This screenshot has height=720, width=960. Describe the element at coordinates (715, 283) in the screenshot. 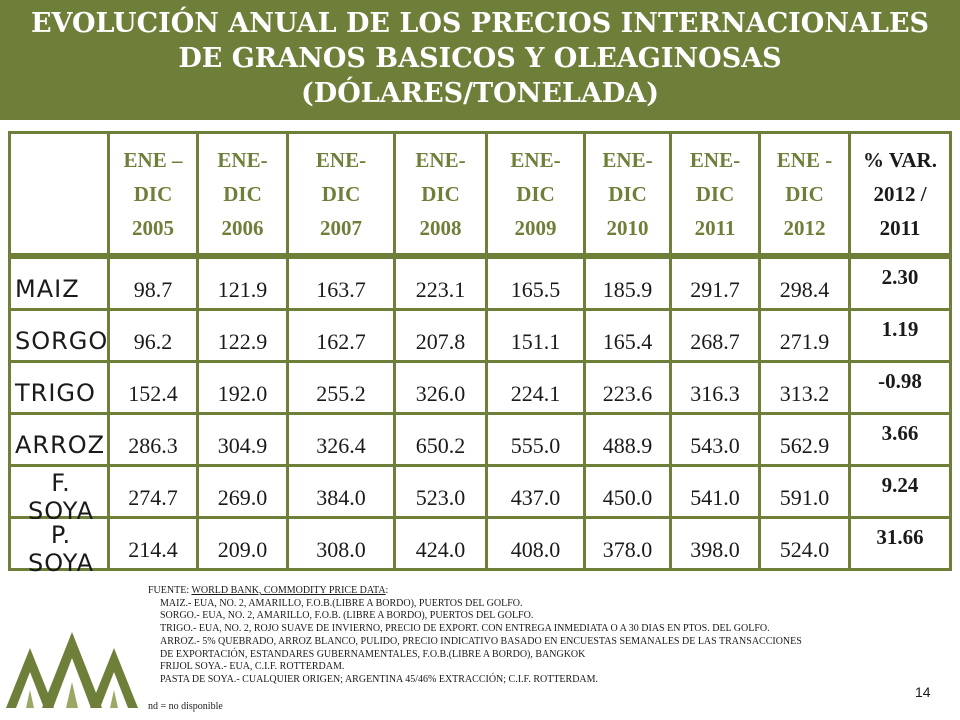

I see `price-cell: 291.7` at that location.